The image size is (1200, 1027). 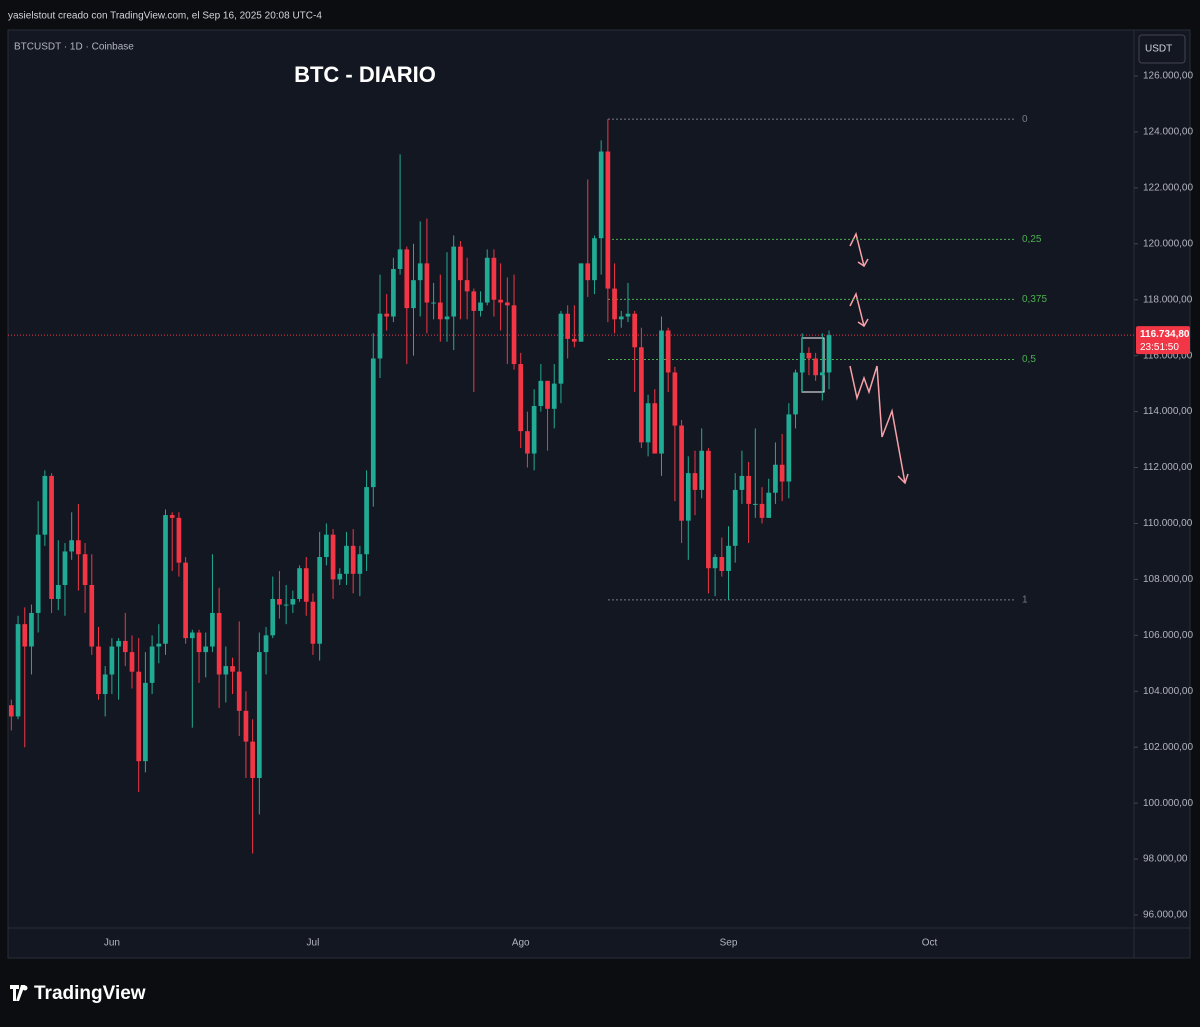 What do you see at coordinates (1168, 355) in the screenshot?
I see `y-tick-label: 116.000,00` at bounding box center [1168, 355].